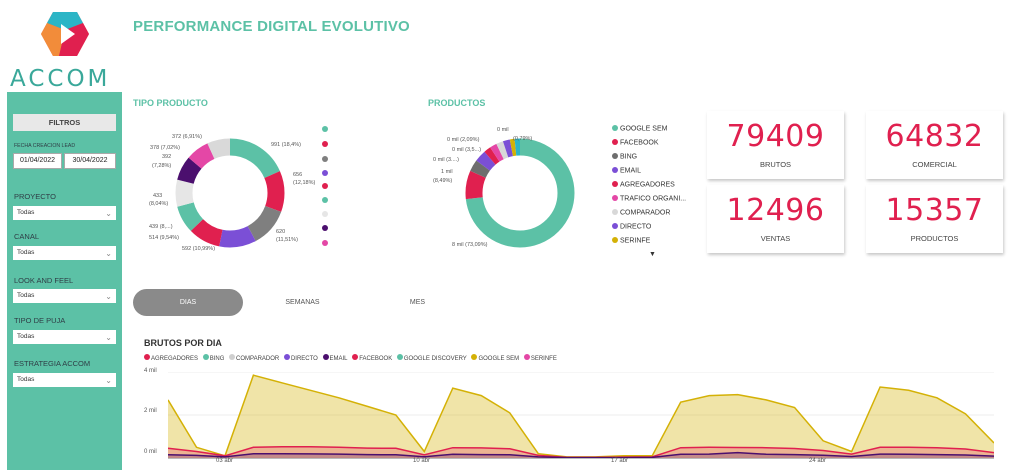  I want to click on logo: ACCOM, so click(65, 49).